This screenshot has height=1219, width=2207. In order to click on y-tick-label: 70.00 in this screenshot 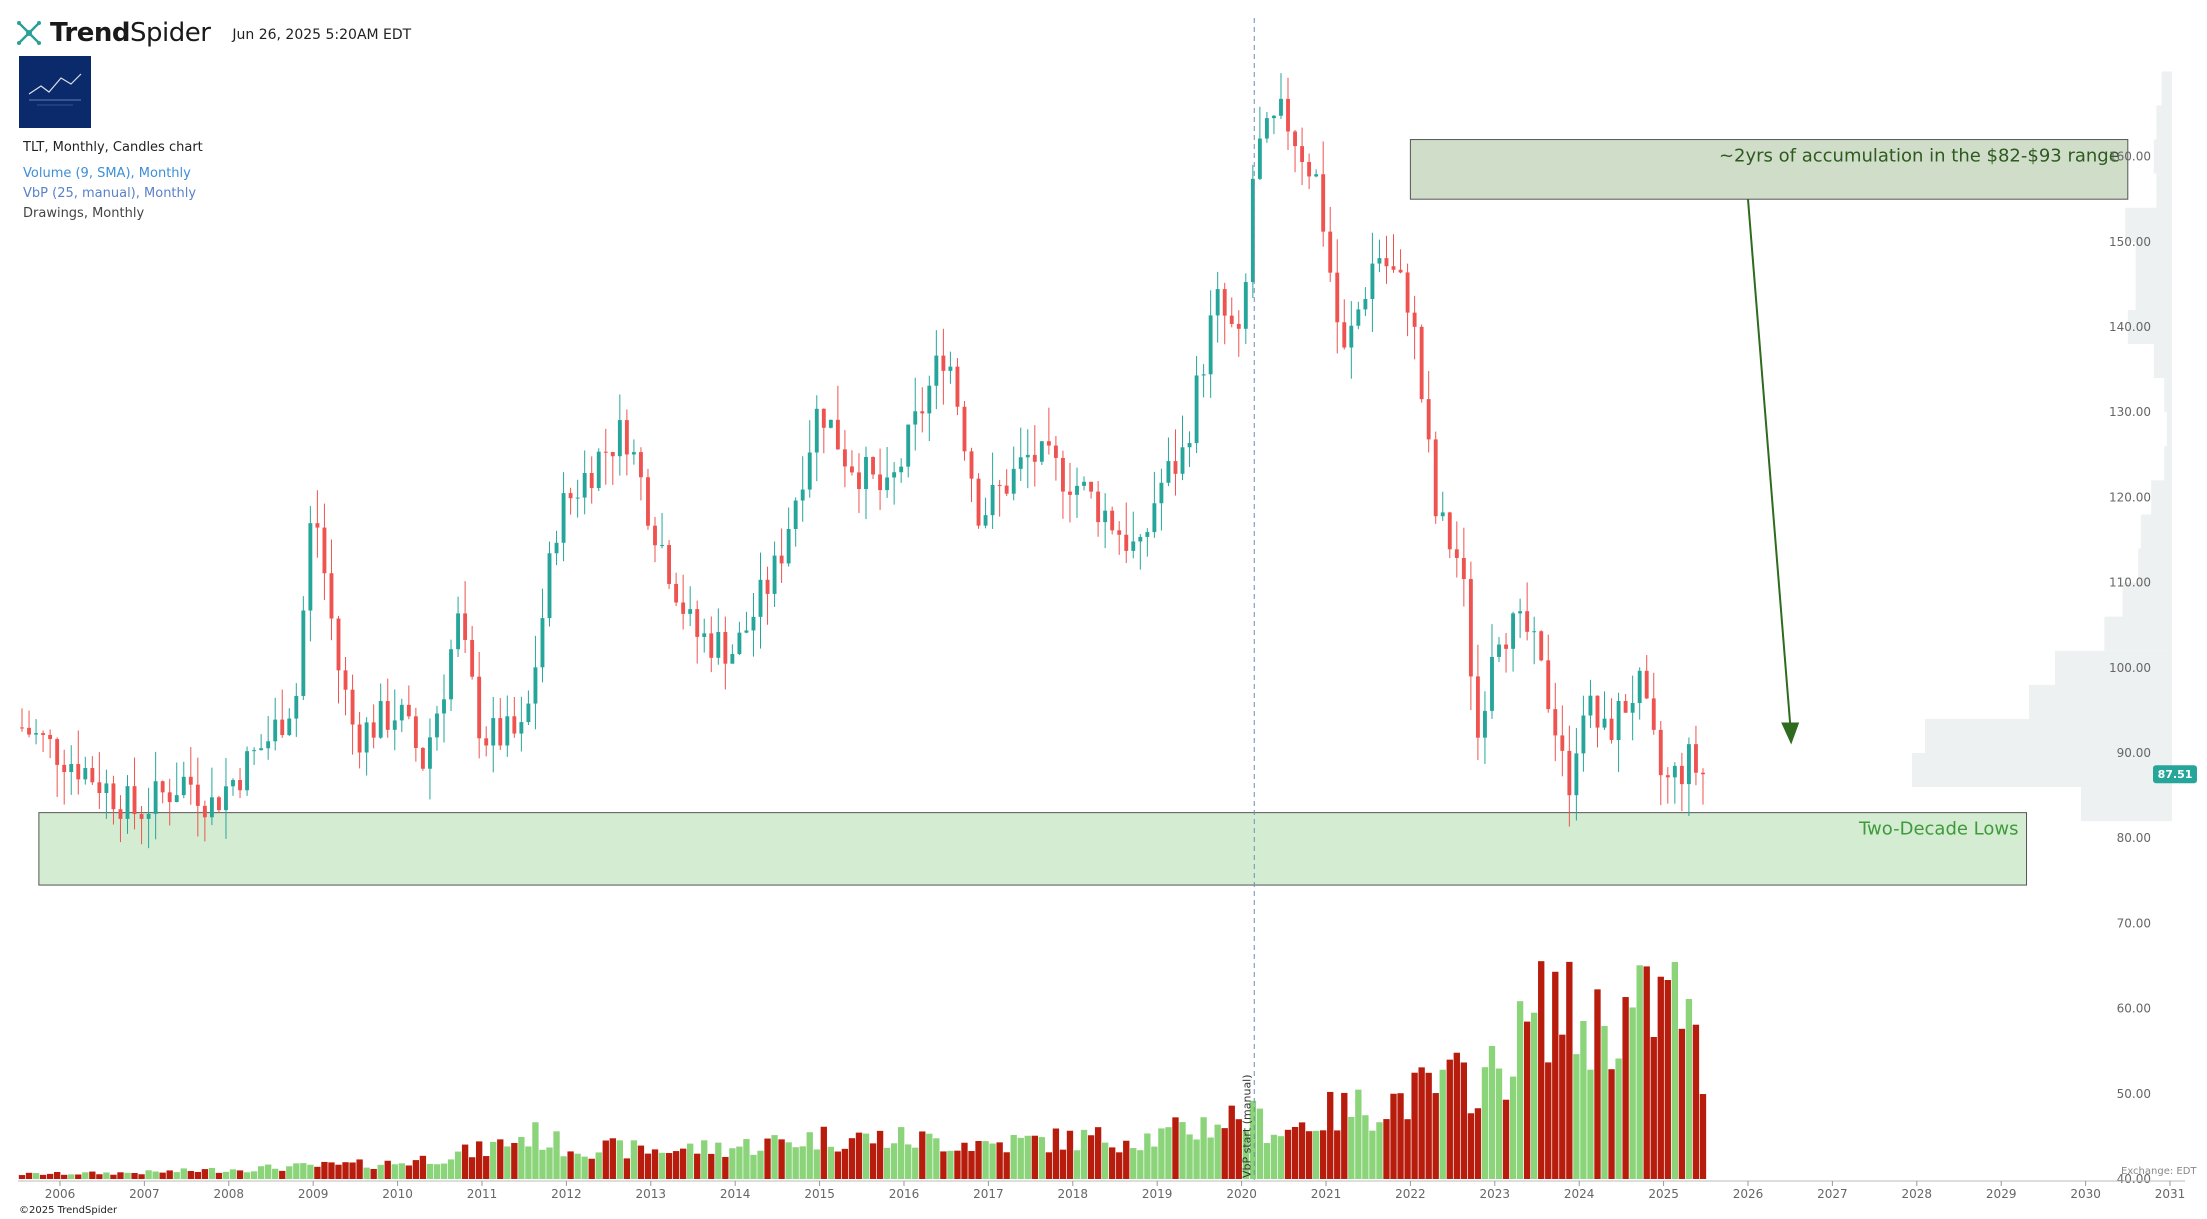, I will do `click(2134, 923)`.